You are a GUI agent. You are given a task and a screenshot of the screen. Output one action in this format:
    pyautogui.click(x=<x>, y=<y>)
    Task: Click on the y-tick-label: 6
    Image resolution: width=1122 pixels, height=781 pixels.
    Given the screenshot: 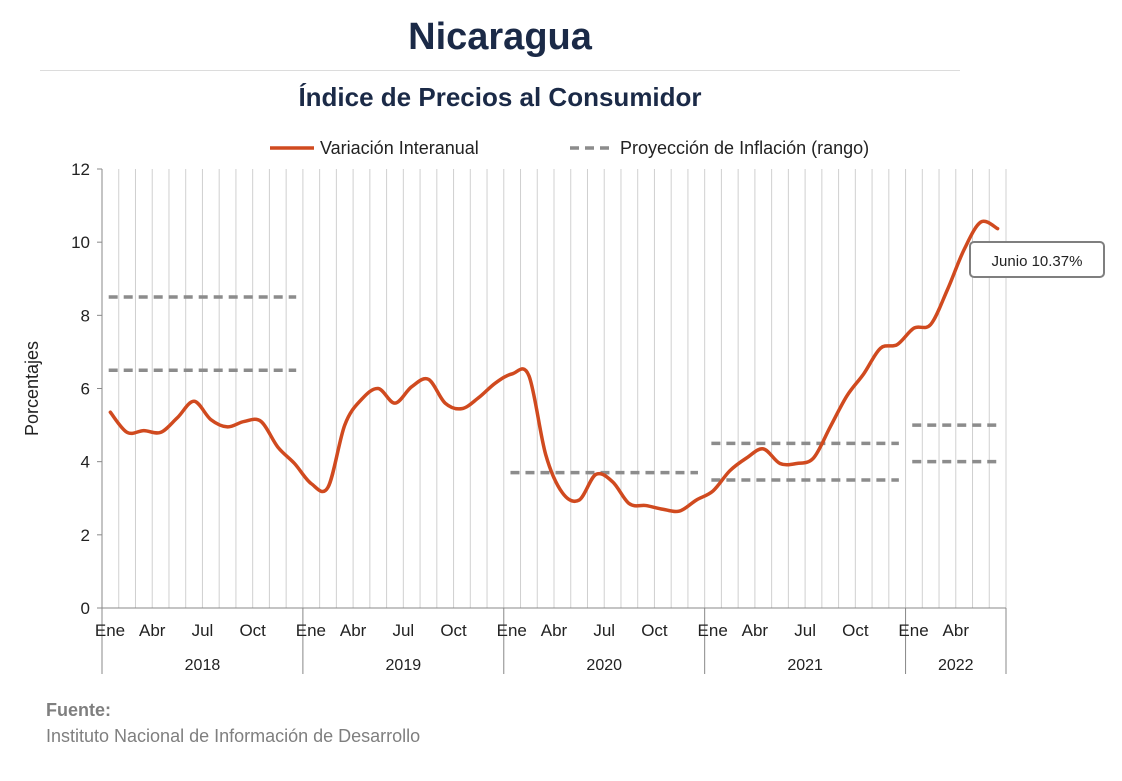 What is the action you would take?
    pyautogui.click(x=85, y=389)
    